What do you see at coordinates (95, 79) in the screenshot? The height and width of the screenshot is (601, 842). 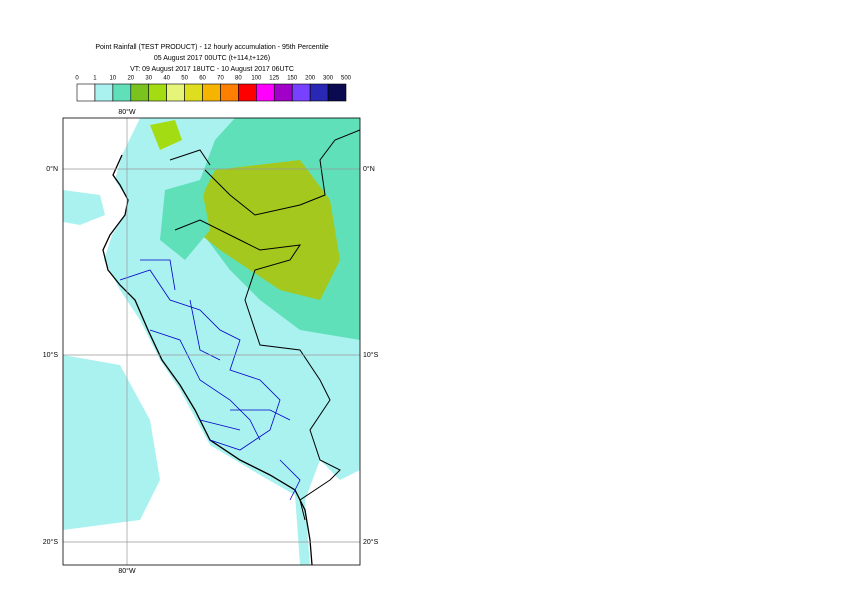 I see `legend-label: 1` at bounding box center [95, 79].